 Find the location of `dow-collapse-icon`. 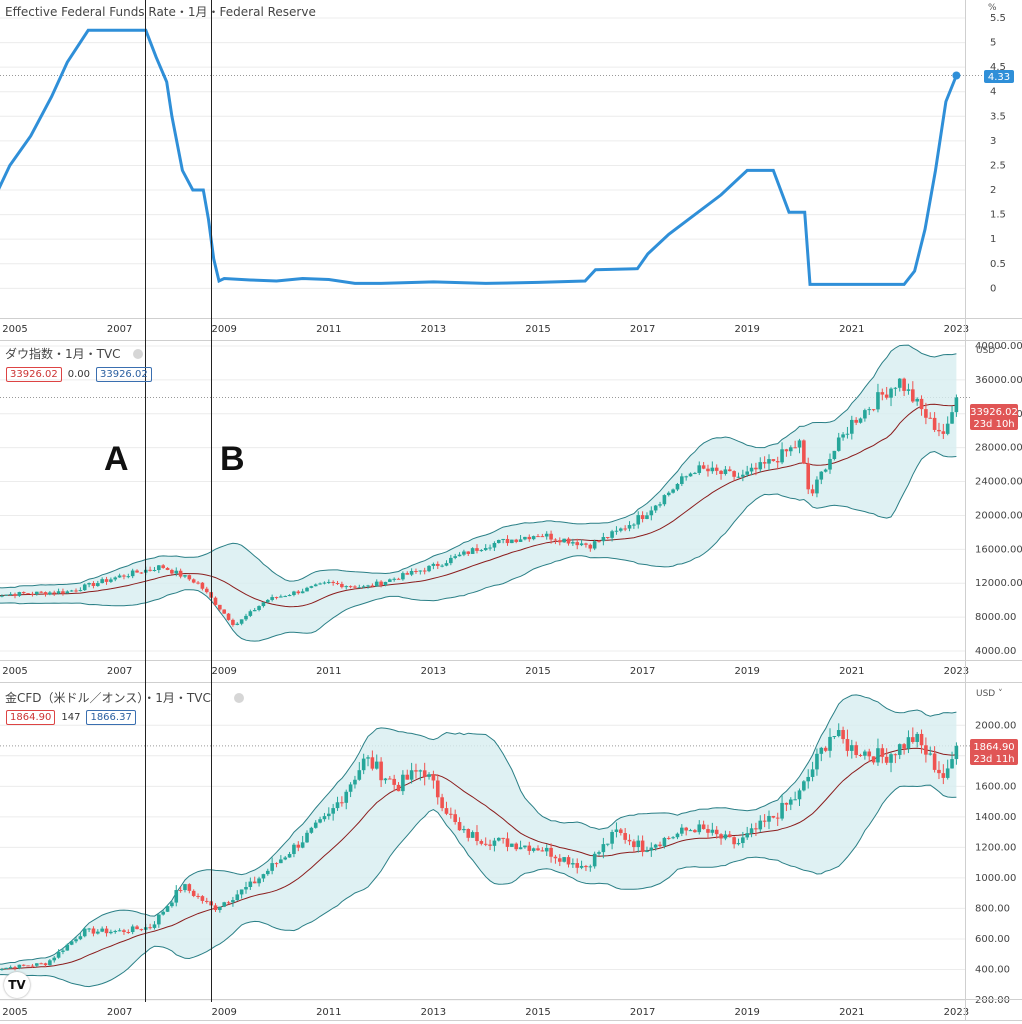

dow-collapse-icon is located at coordinates (138, 354).